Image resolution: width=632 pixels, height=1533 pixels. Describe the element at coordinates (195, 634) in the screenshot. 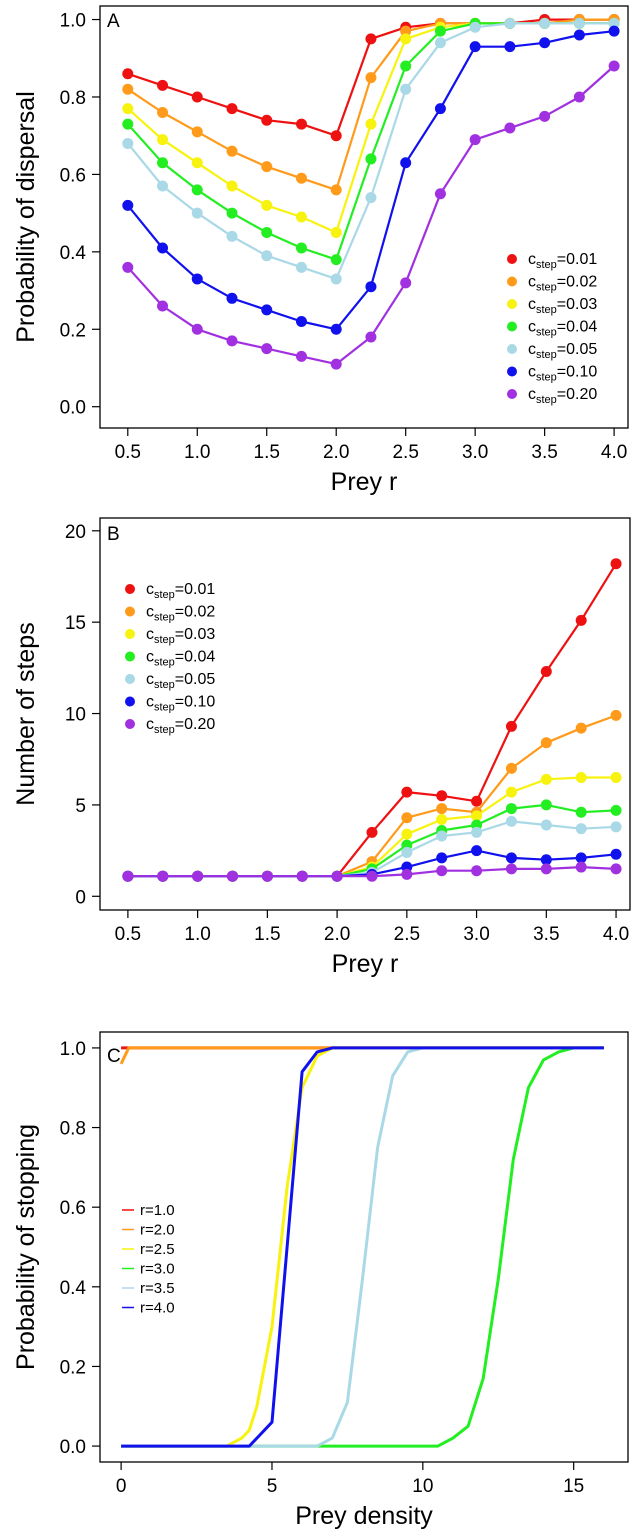

I see `legend-value: =0.03` at that location.